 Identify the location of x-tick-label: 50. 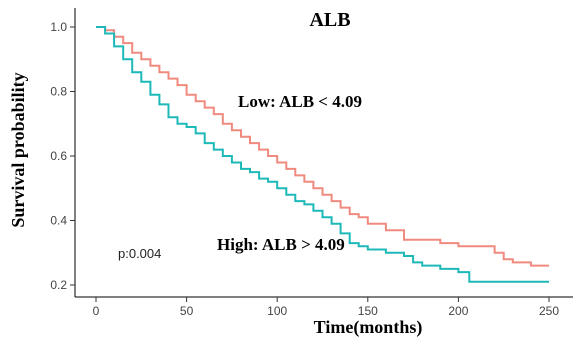
(187, 311).